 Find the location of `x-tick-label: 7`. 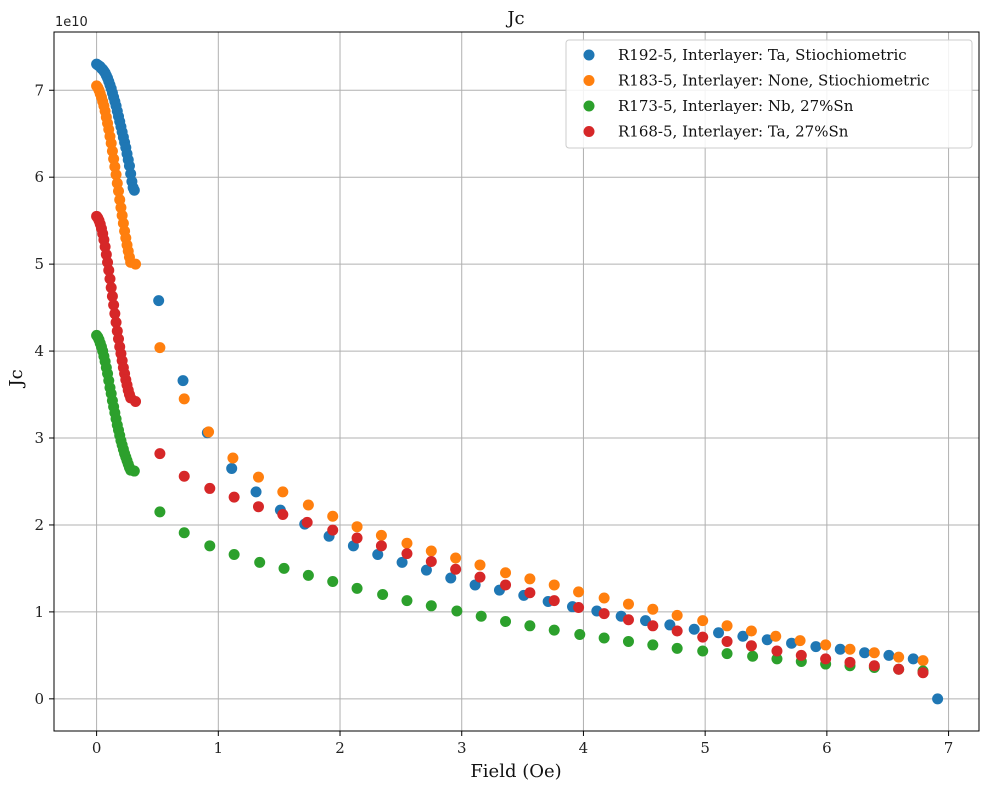

x-tick-label: 7 is located at coordinates (949, 748).